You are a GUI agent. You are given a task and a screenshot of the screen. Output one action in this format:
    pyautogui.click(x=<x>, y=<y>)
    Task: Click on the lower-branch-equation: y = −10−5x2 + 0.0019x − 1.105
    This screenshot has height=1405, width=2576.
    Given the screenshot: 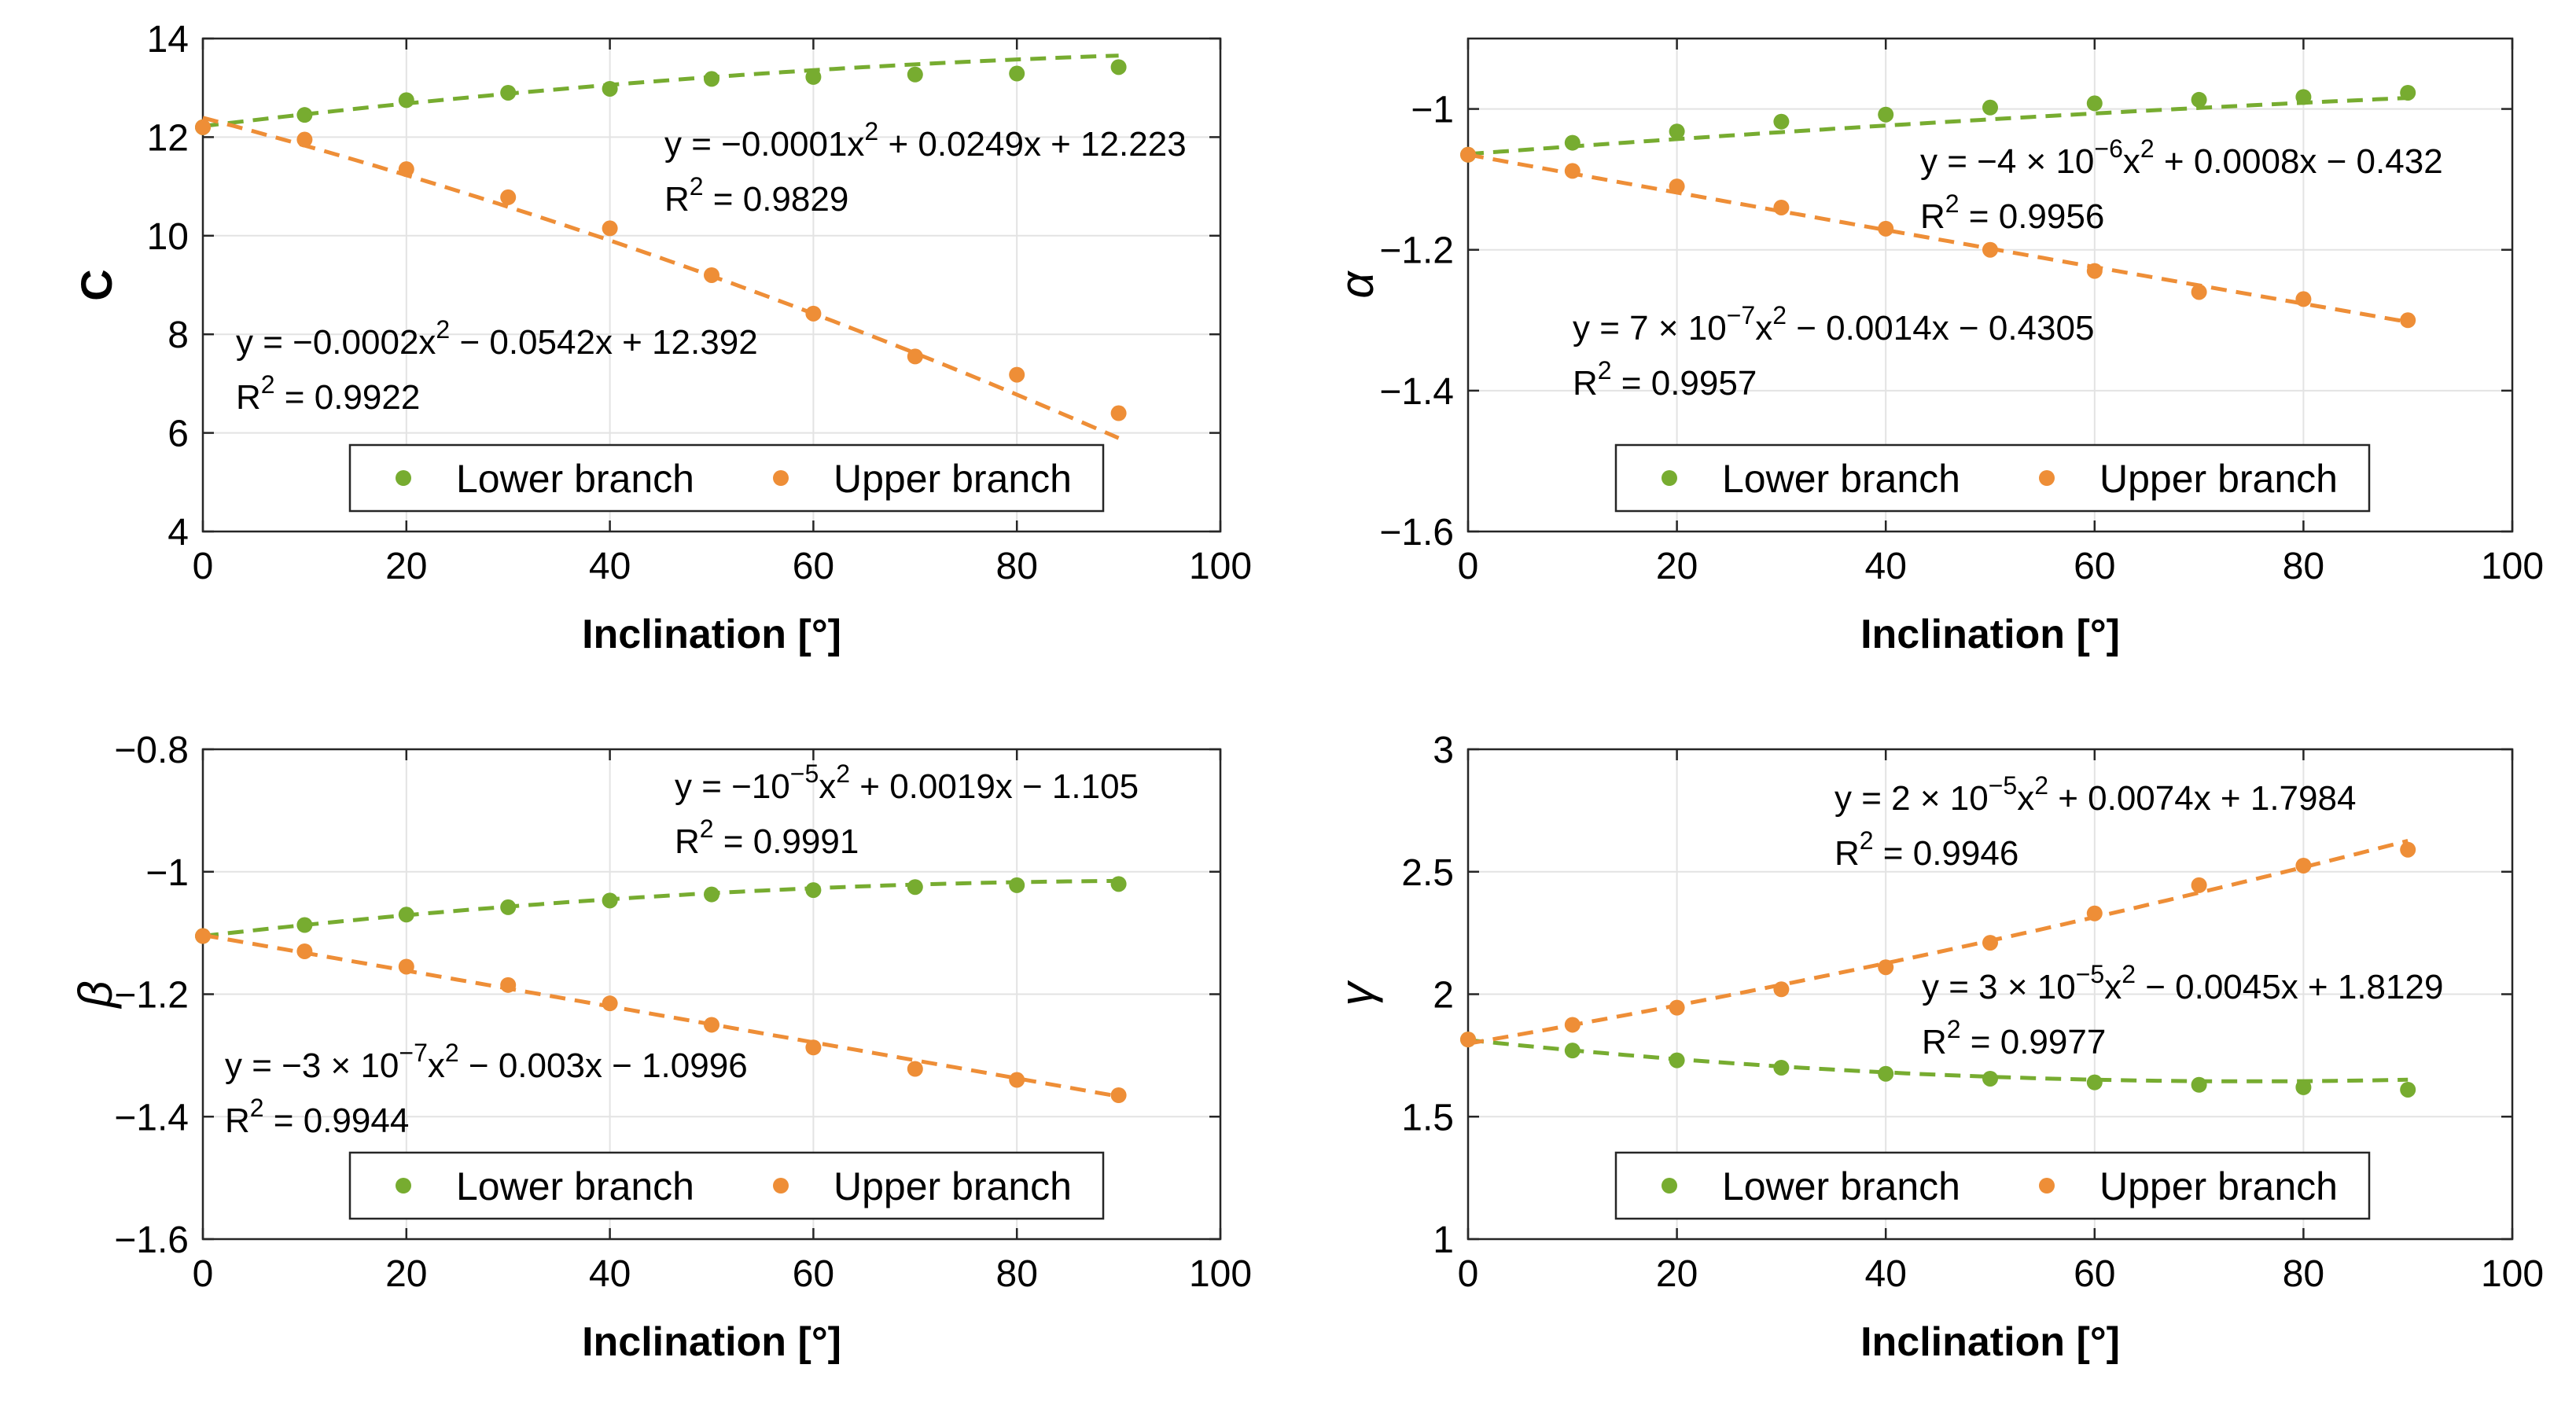 What is the action you would take?
    pyautogui.click(x=907, y=783)
    